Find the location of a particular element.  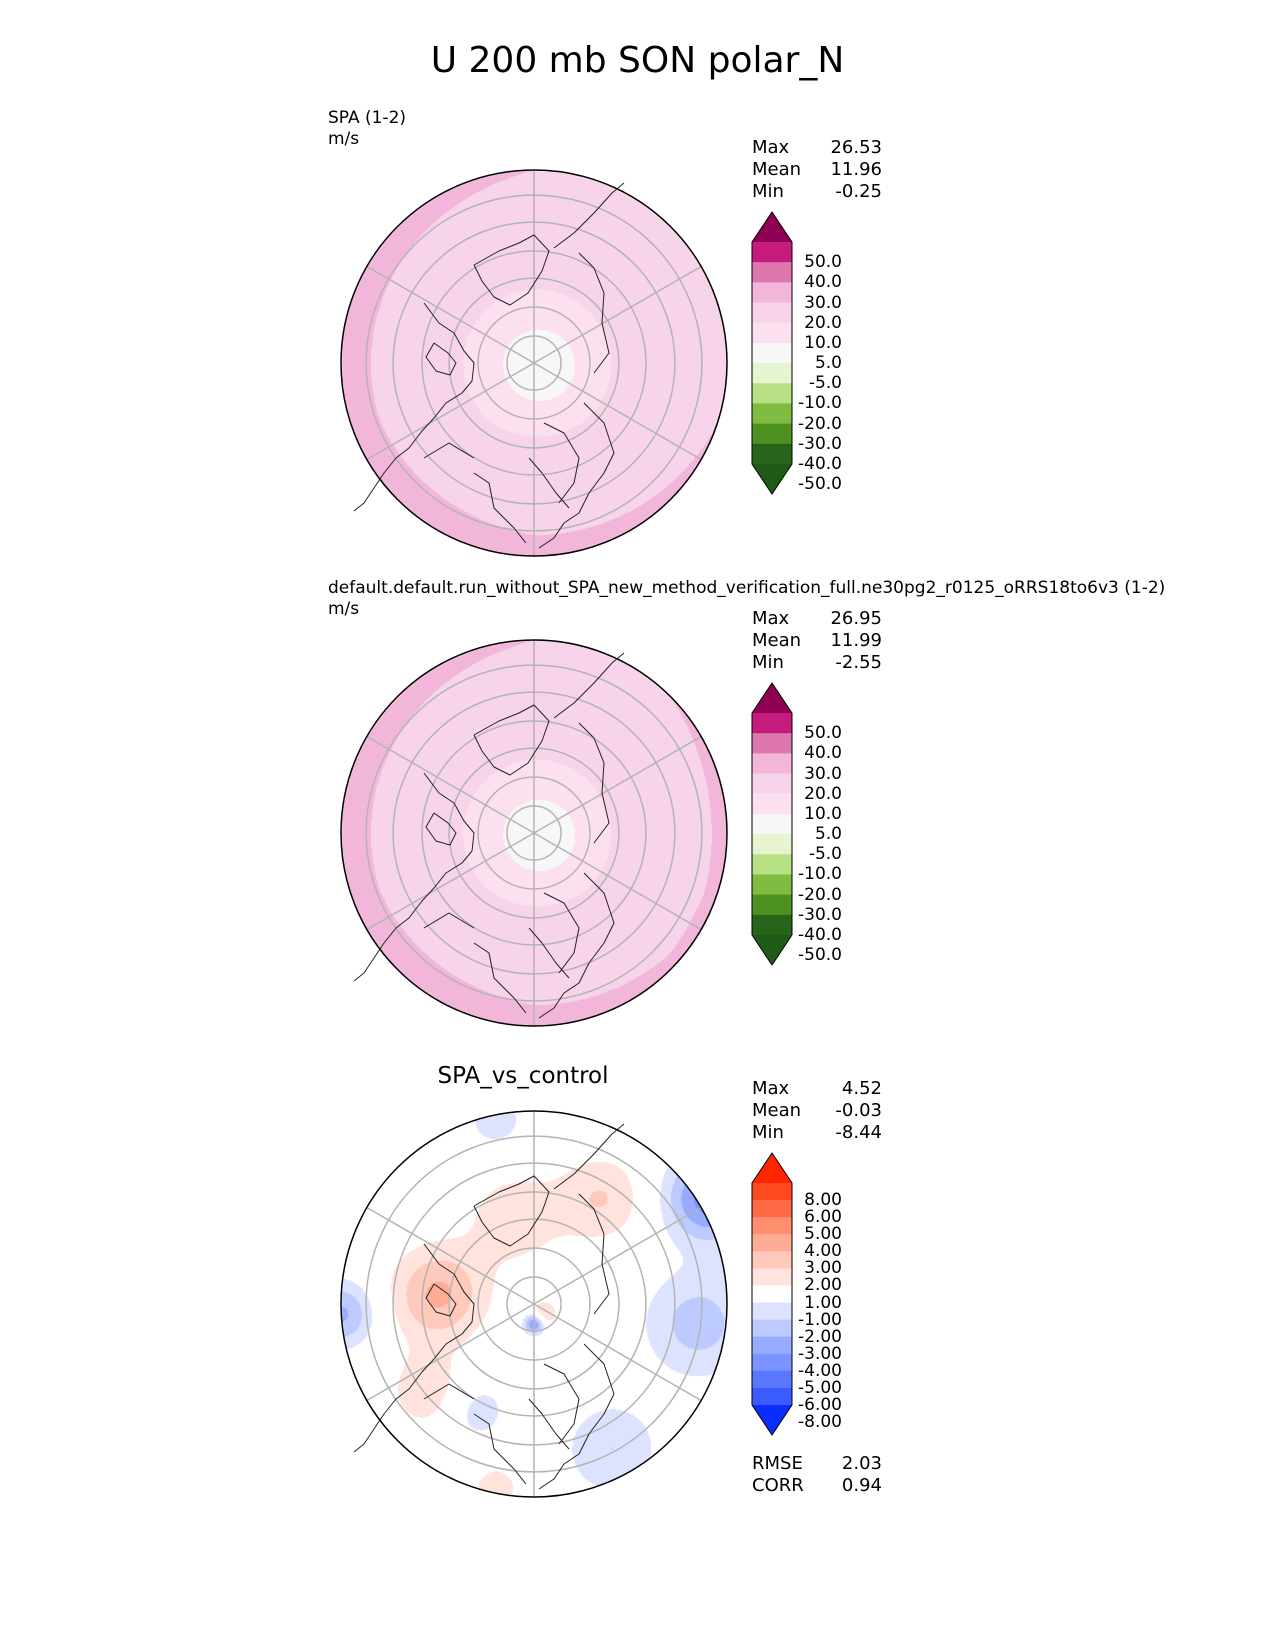

stat-value-max: 26.53 is located at coordinates (856, 147).